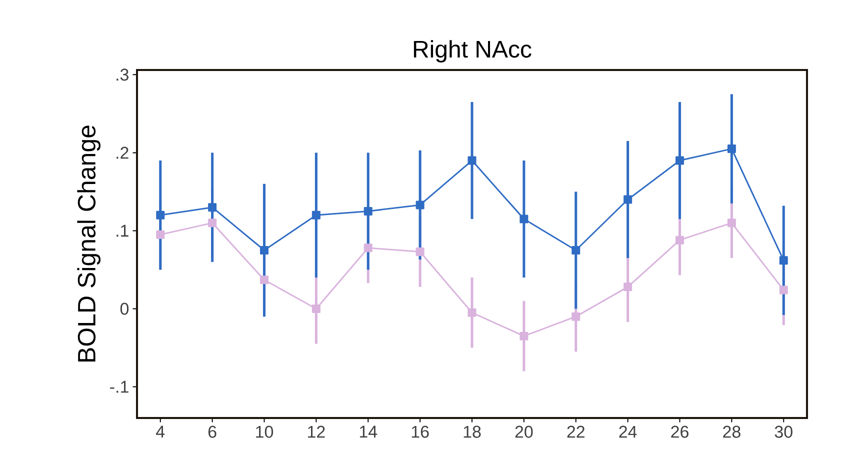 This screenshot has height=456, width=841. Describe the element at coordinates (212, 432) in the screenshot. I see `x-tick-label: 6` at that location.